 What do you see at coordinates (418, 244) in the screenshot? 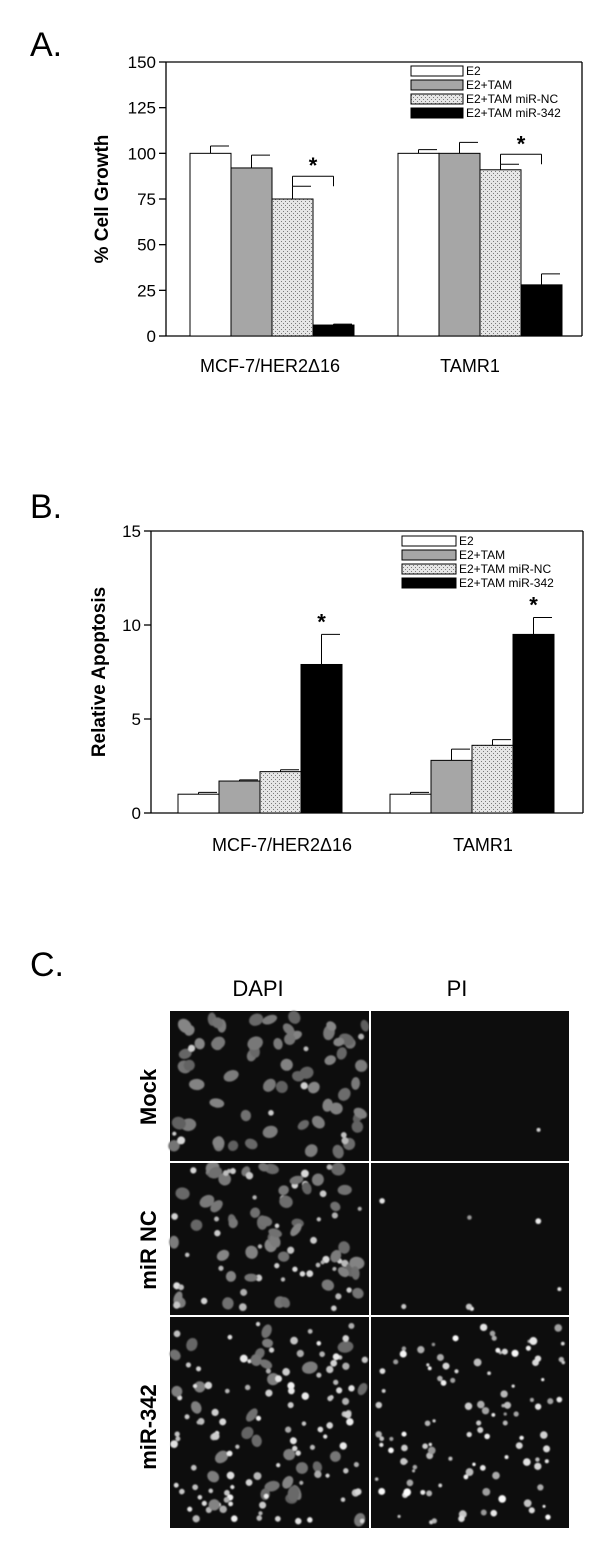
I see `chart-a-bar` at bounding box center [418, 244].